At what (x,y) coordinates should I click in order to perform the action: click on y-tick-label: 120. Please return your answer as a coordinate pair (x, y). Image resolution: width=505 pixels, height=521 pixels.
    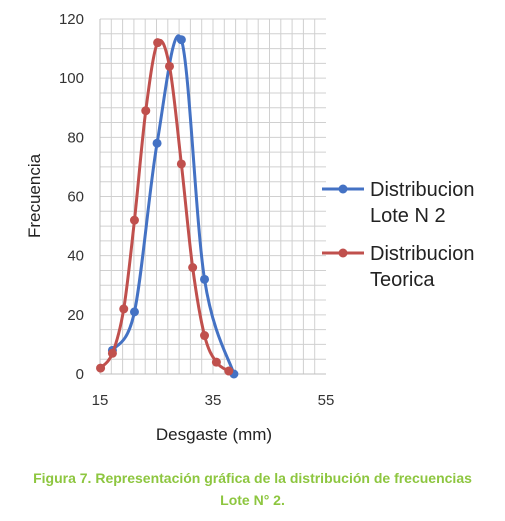
    Looking at the image, I should click on (71, 19).